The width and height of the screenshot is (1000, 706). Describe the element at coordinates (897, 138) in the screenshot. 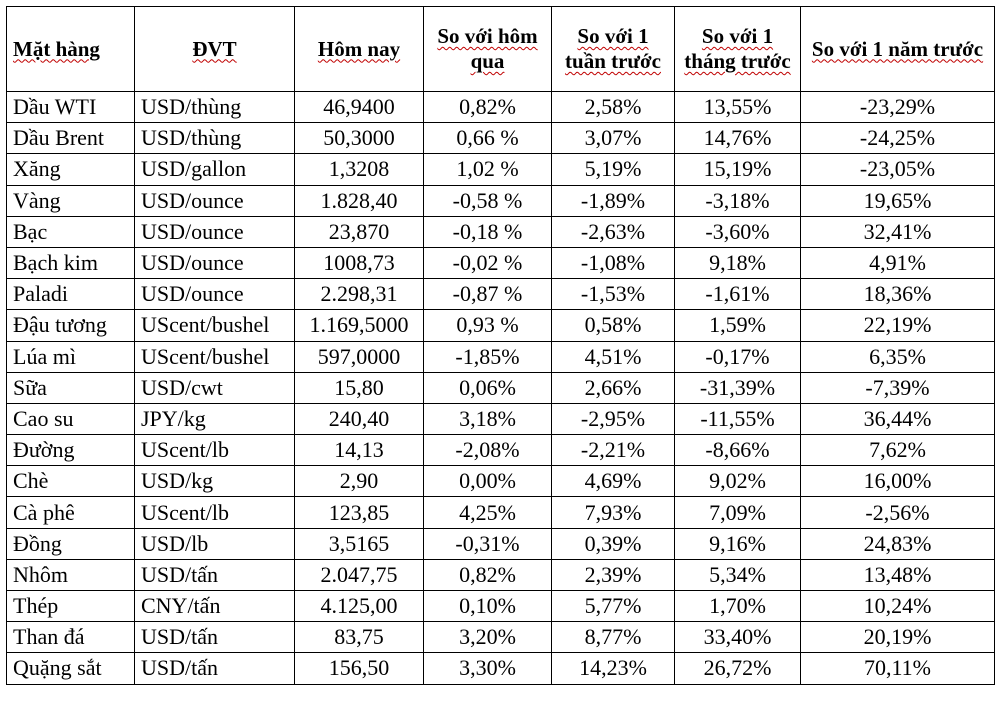

I see `vs-year-cell: -24,25%` at that location.